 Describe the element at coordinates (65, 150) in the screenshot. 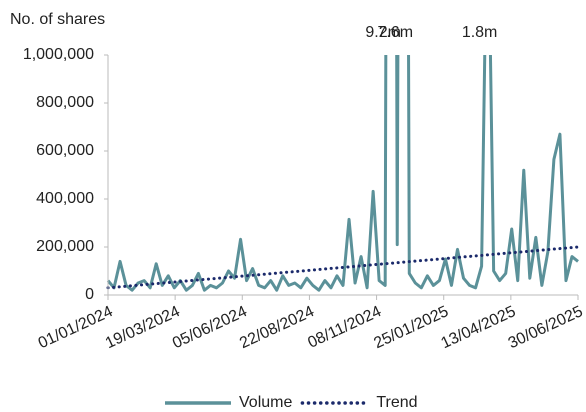

I see `y-tick-label: 600,000` at that location.